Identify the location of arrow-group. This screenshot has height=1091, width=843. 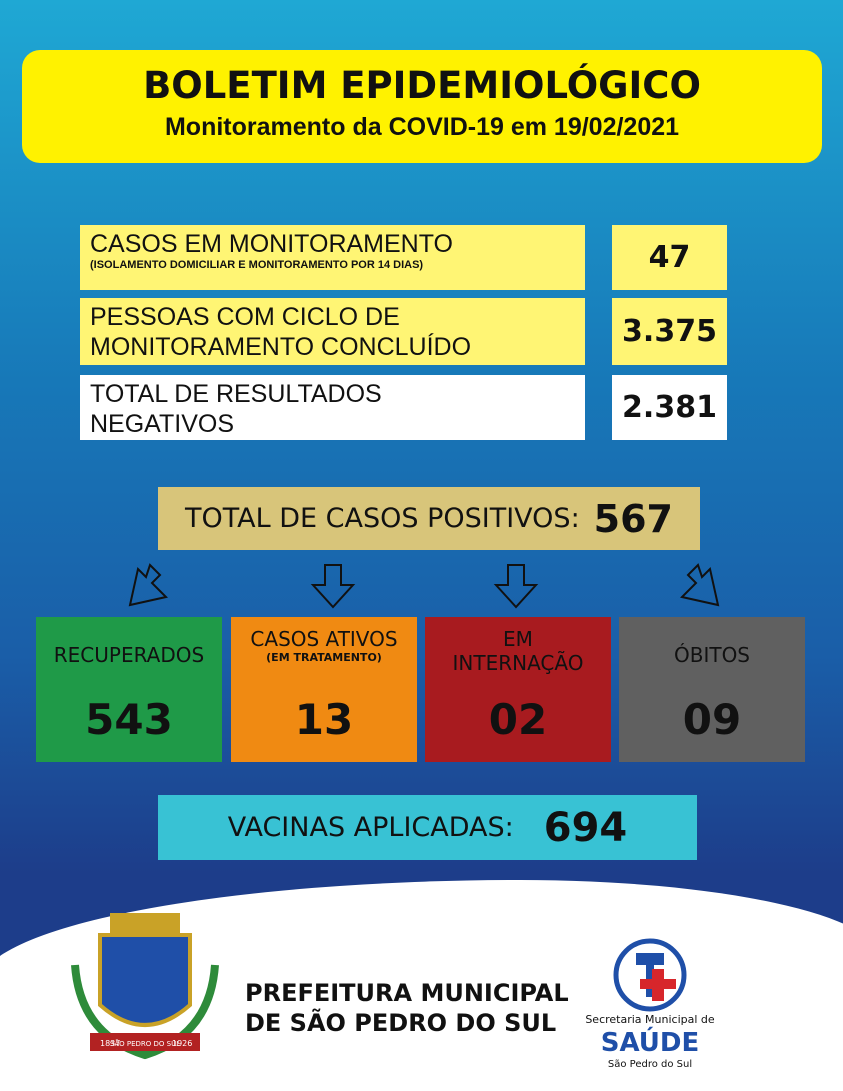
(424, 586).